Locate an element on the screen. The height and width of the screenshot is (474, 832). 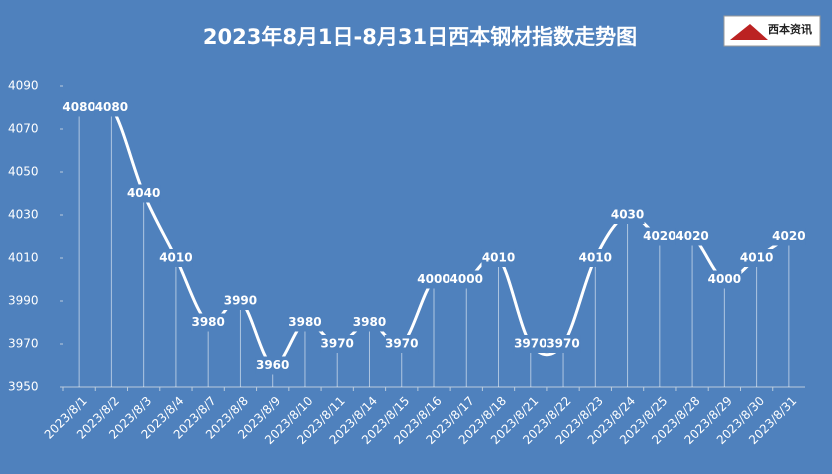
y-tick-label: 3970 is located at coordinates (23, 344).